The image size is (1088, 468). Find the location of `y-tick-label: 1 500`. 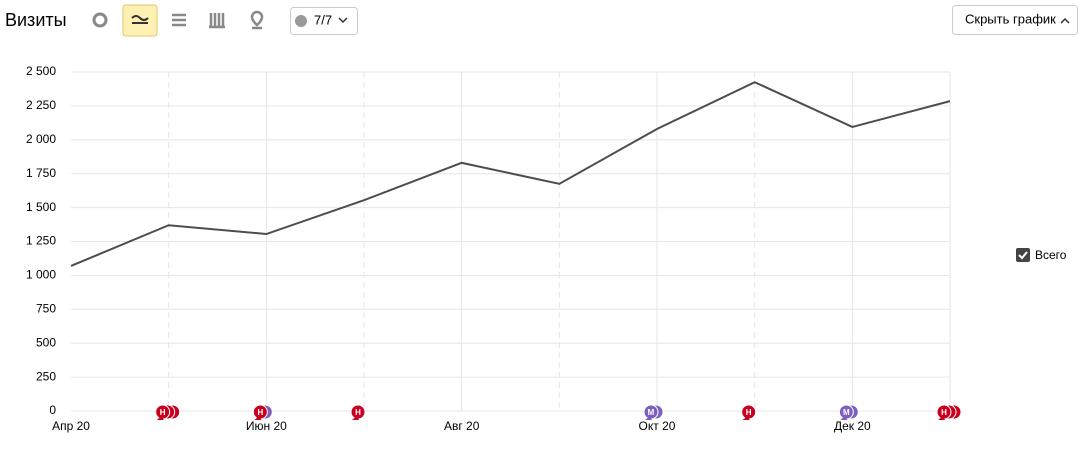

y-tick-label: 1 500 is located at coordinates (41, 207).